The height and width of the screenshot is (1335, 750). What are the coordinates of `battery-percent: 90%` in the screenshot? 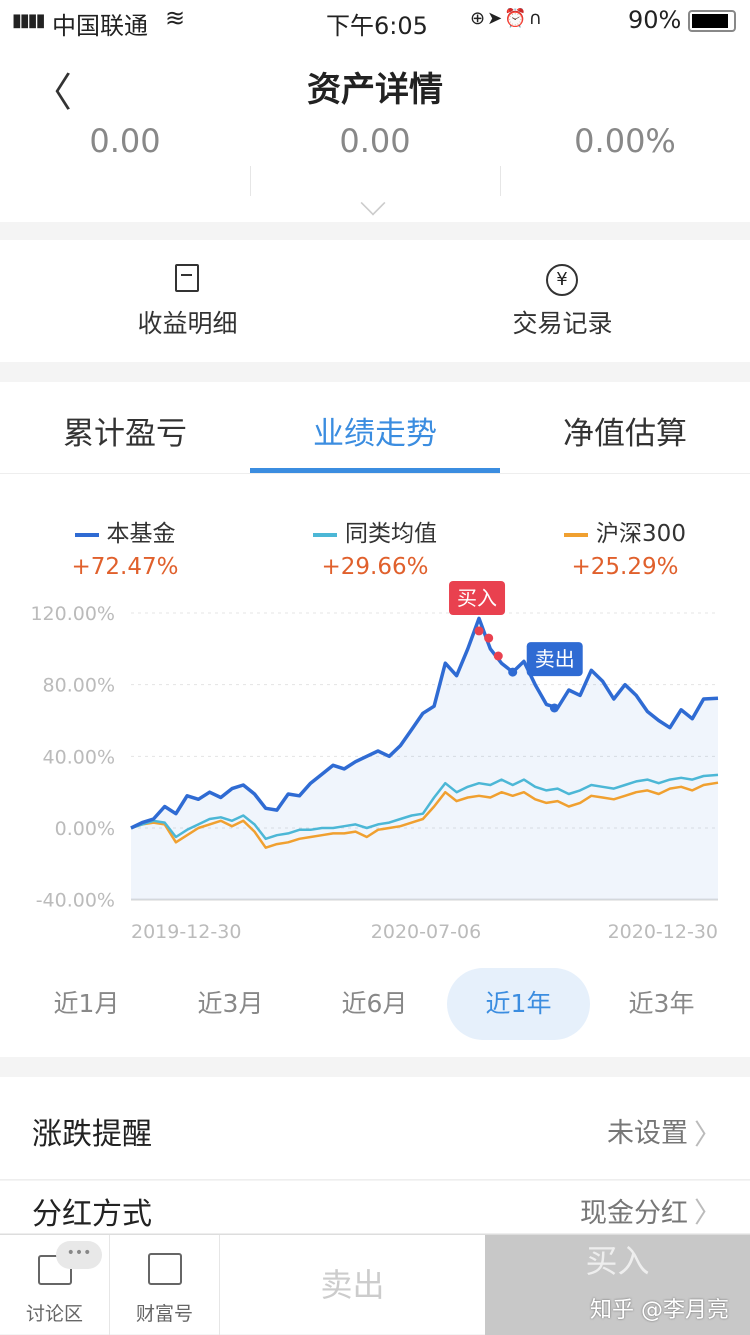 It's located at (655, 20).